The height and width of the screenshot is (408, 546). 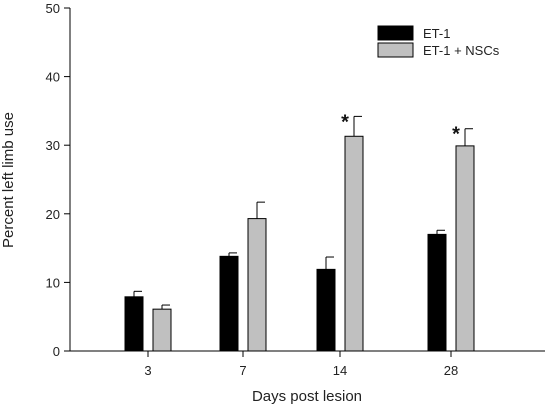 I want to click on legend-label-et1-nscs: ET-1 + NSCs, so click(x=461, y=50).